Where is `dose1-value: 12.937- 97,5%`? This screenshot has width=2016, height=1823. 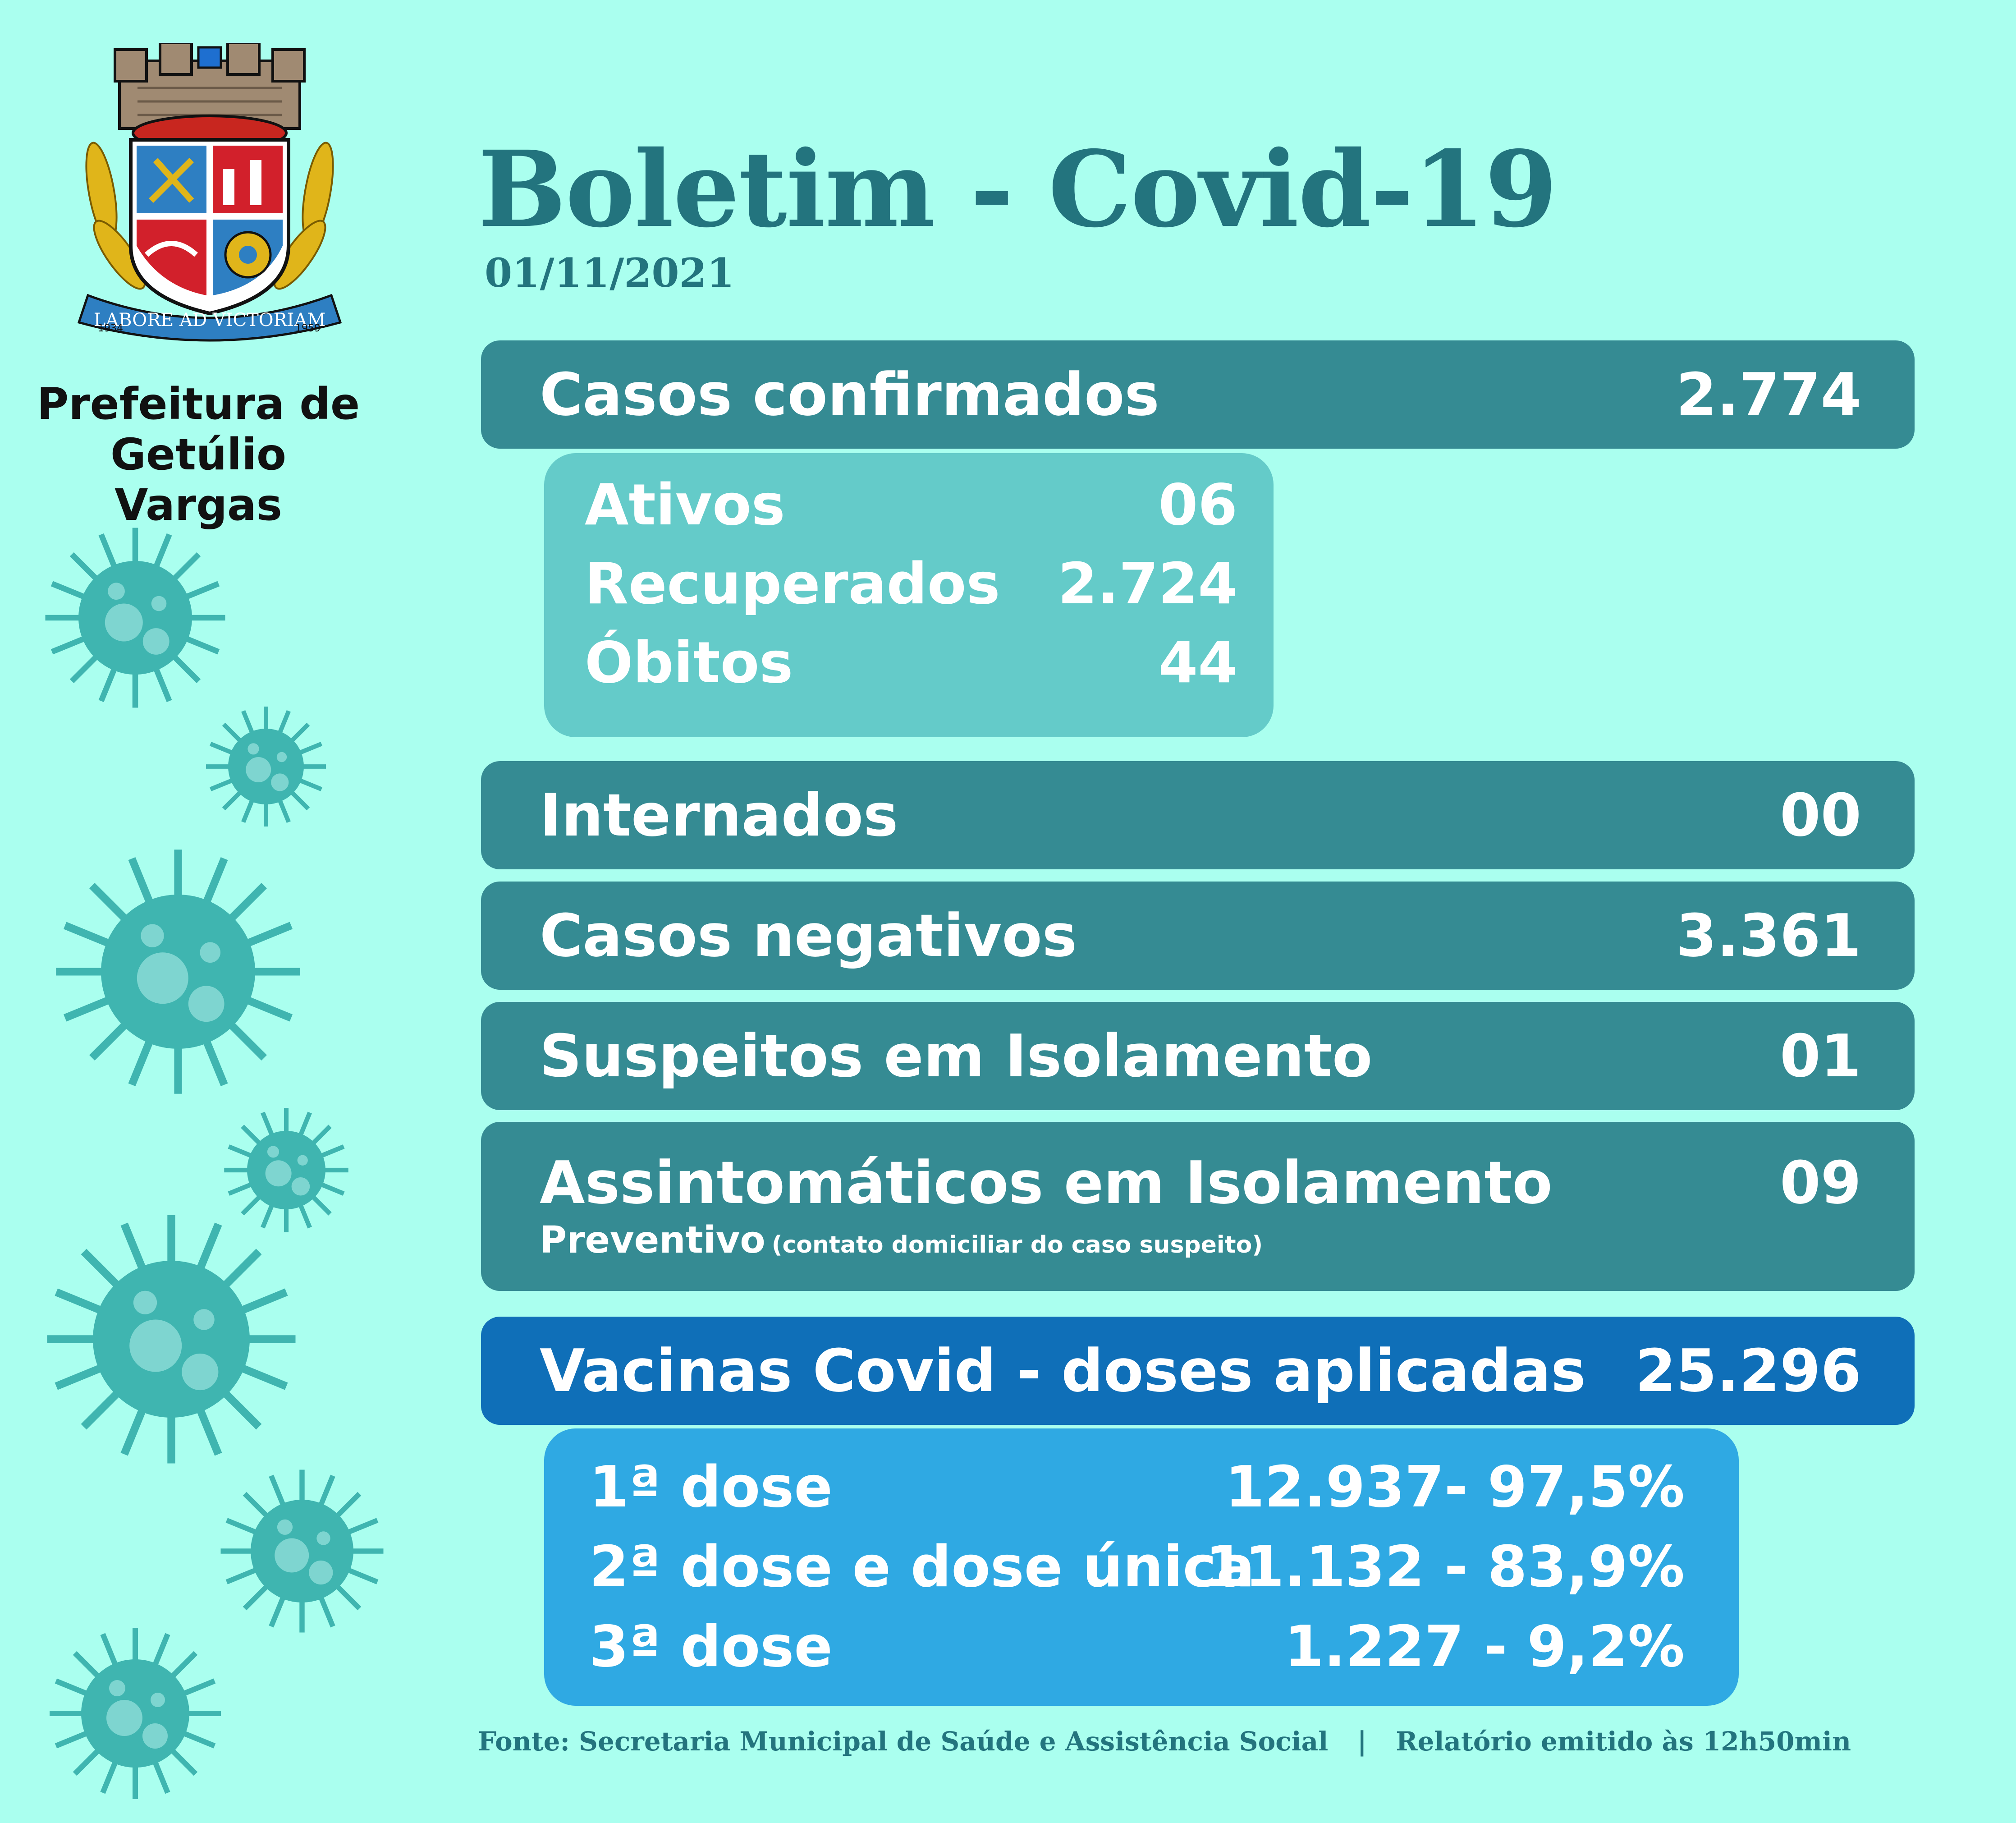
dose1-value: 12.937- 97,5% is located at coordinates (1455, 1487).